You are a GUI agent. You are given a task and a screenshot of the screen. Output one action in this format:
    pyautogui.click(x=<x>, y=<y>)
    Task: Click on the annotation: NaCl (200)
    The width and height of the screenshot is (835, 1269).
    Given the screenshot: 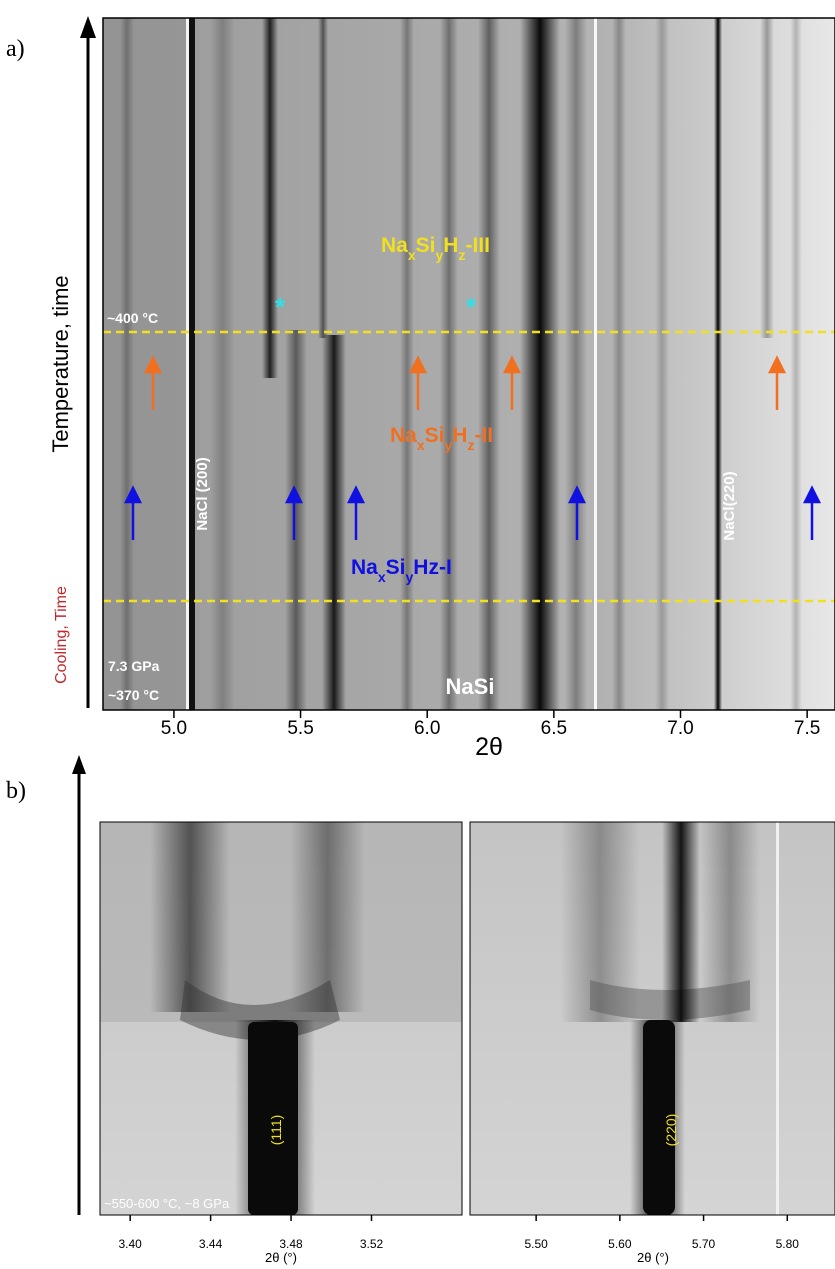 What is the action you would take?
    pyautogui.click(x=202, y=493)
    